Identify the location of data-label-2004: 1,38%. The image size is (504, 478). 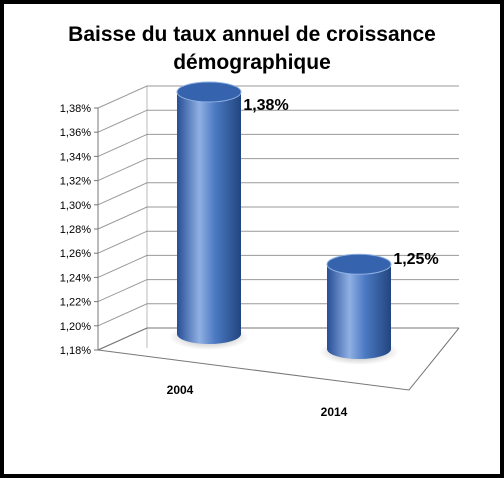
(265, 105).